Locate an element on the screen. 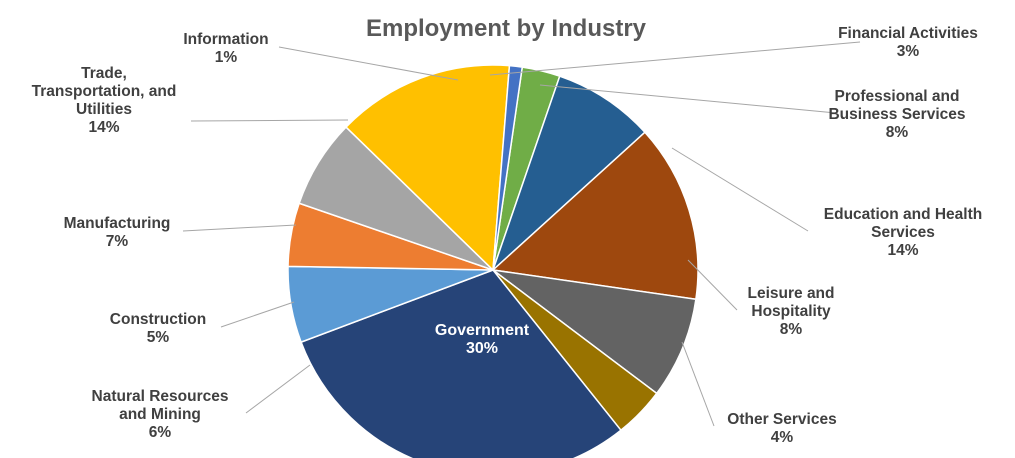  slice-label-line: 30% is located at coordinates (482, 348).